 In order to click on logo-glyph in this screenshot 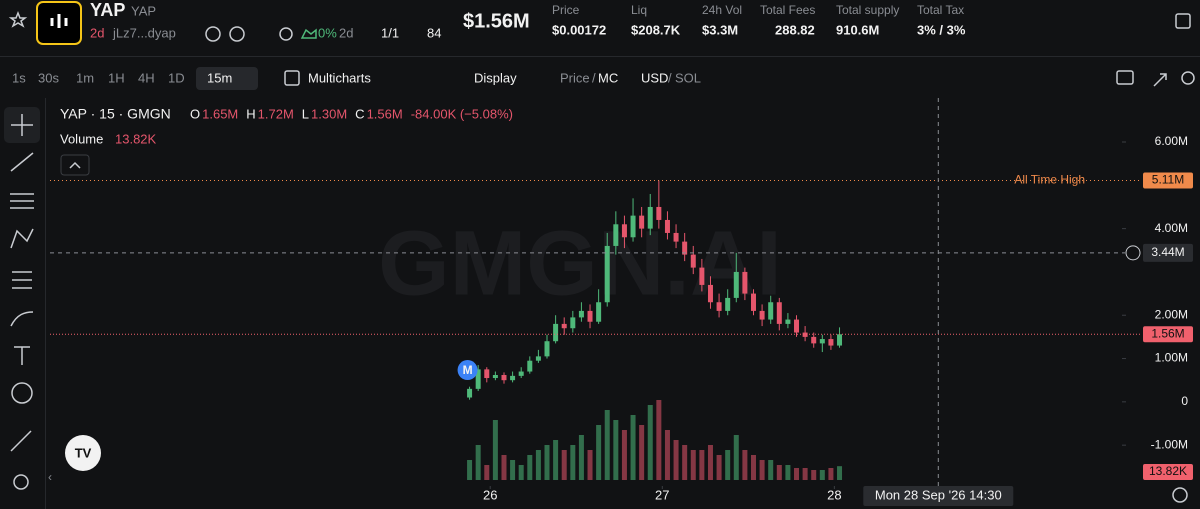, I will do `click(59, 21)`.